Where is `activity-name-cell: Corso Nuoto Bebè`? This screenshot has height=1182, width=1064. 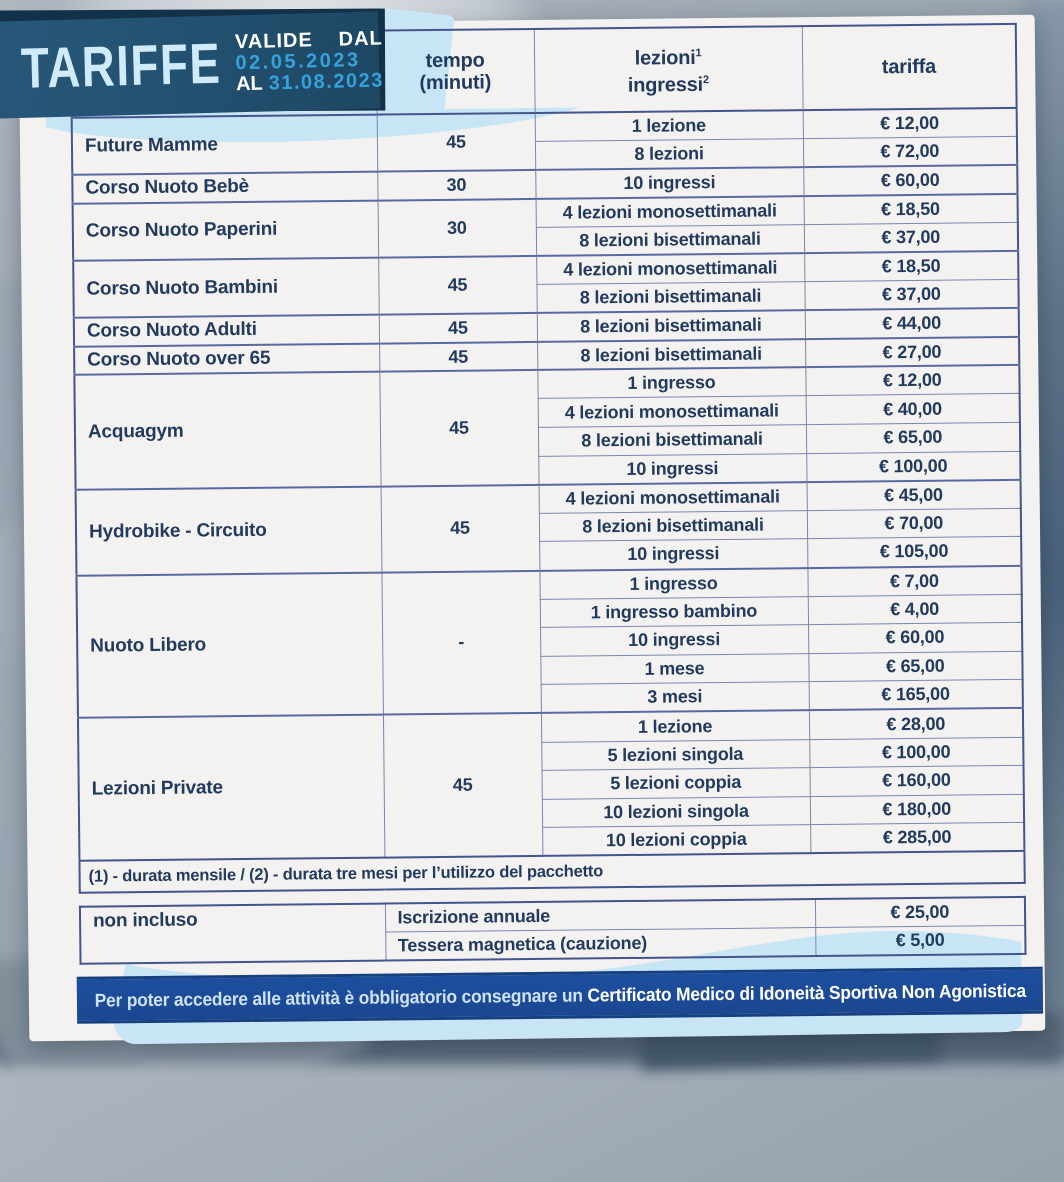
activity-name-cell: Corso Nuoto Bebè is located at coordinates (225, 187).